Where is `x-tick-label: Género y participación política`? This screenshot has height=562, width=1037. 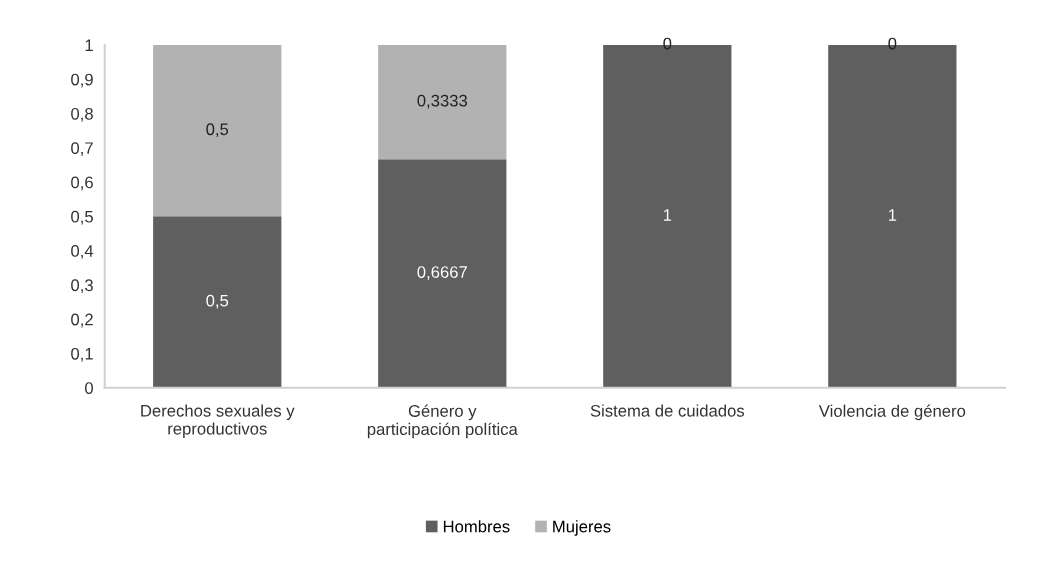
x-tick-label: Género y participación política is located at coordinates (442, 421).